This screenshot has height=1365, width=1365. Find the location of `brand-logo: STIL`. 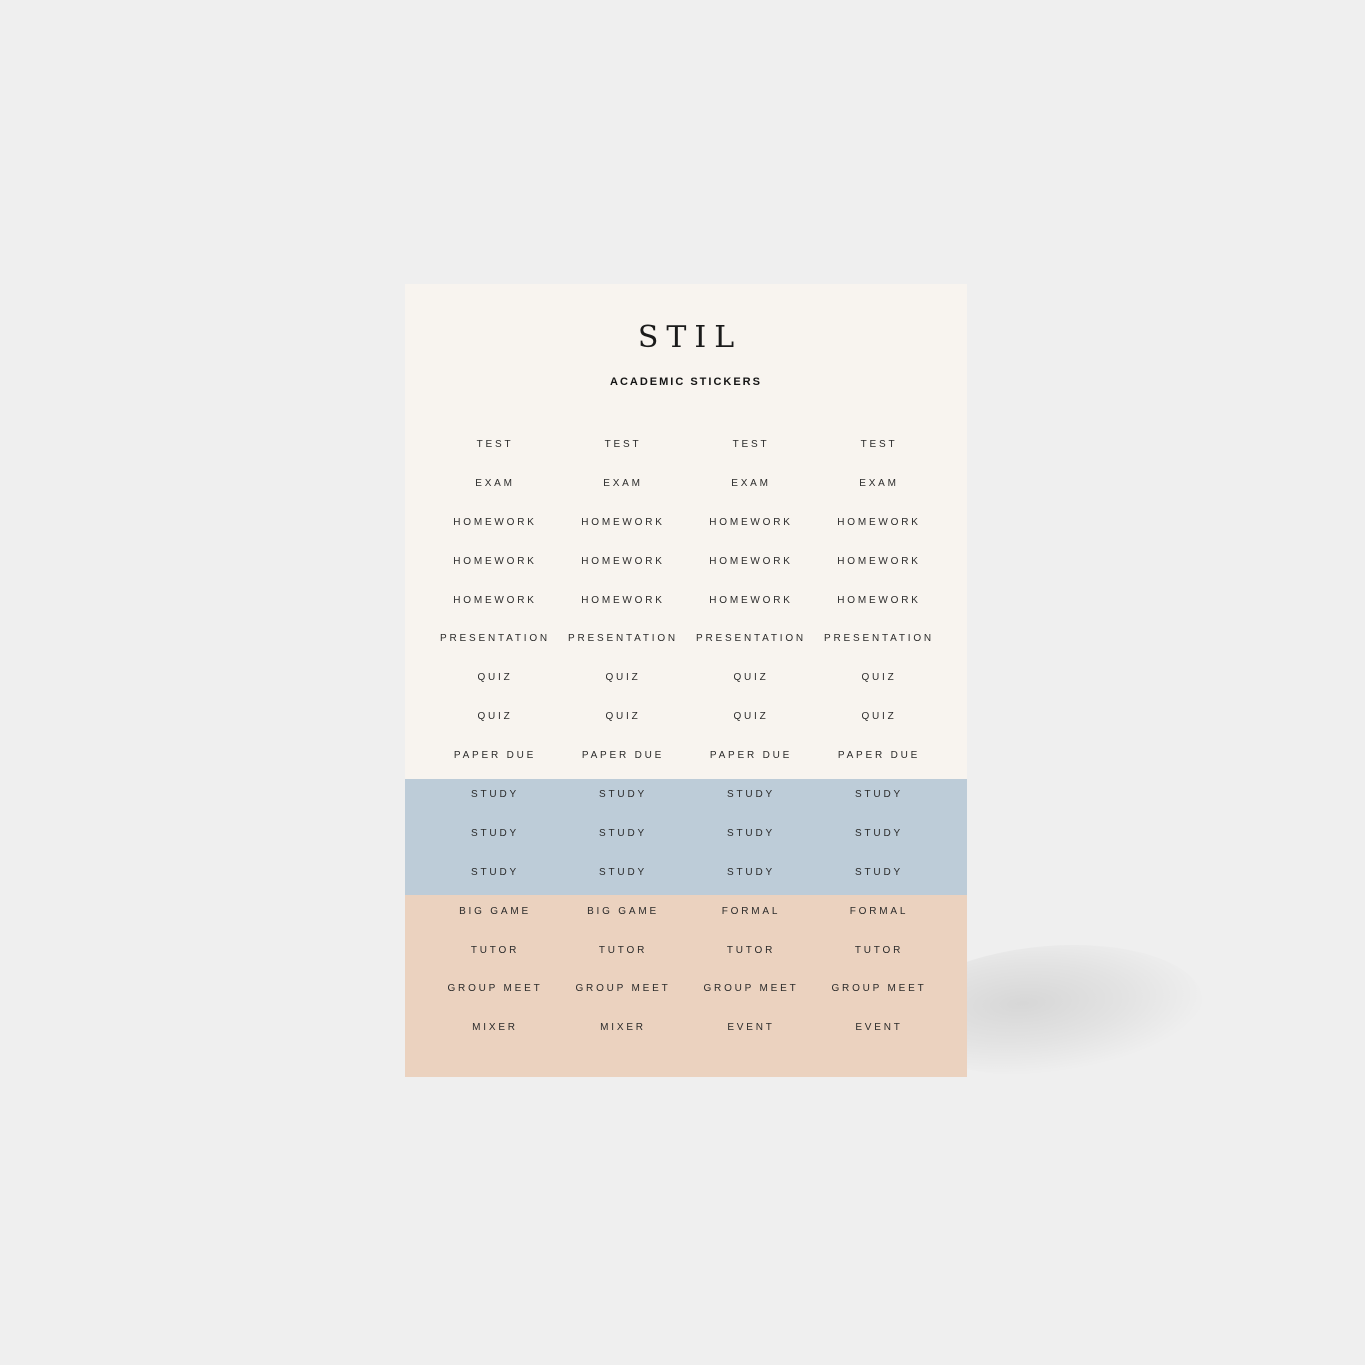

brand-logo: STIL is located at coordinates (690, 337).